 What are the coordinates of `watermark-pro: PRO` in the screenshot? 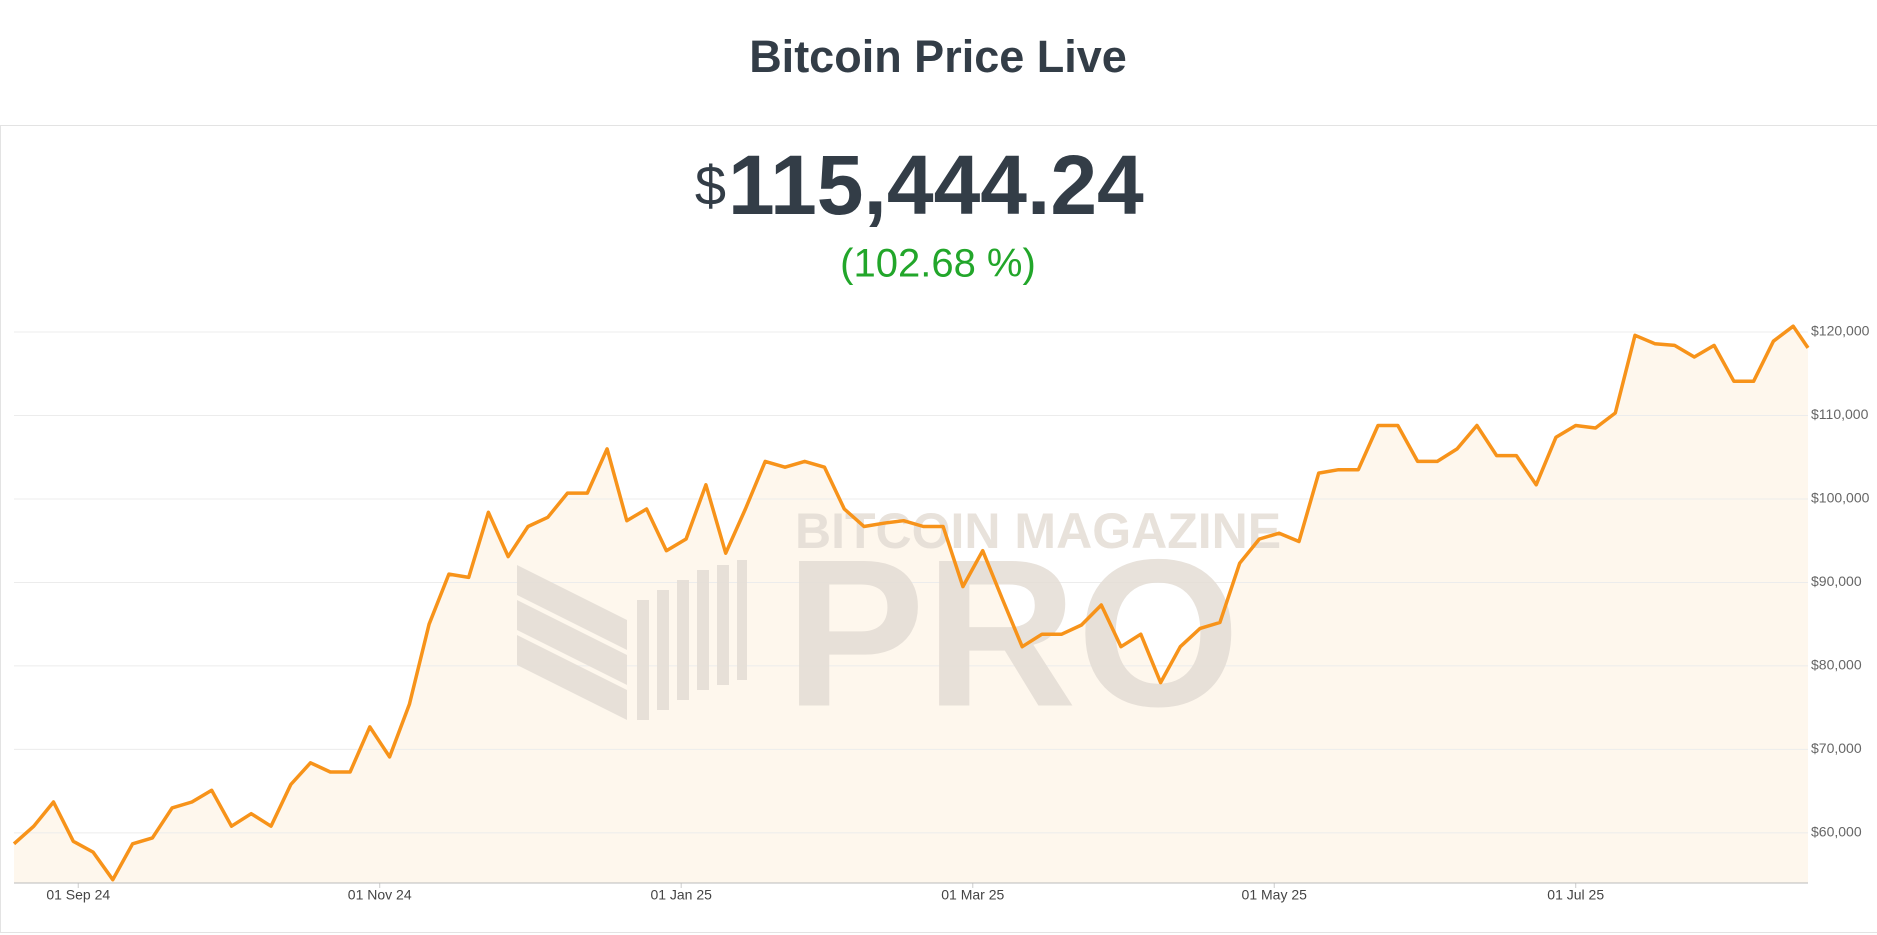 It's located at (1012, 632).